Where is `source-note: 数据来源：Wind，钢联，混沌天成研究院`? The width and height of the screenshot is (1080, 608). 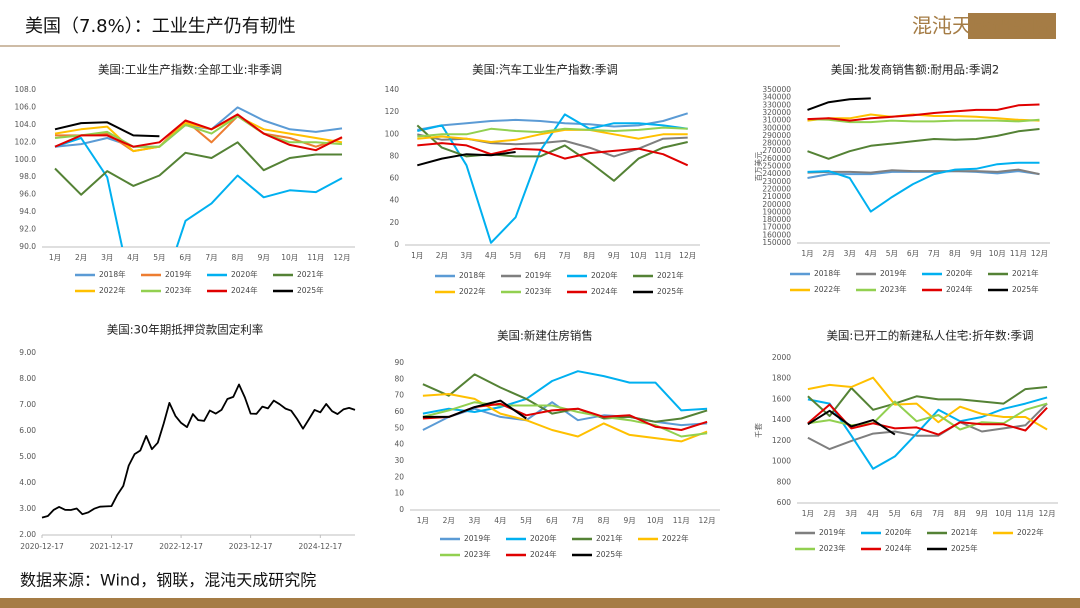 source-note: 数据来源：Wind，钢联，混沌天成研究院 is located at coordinates (168, 580).